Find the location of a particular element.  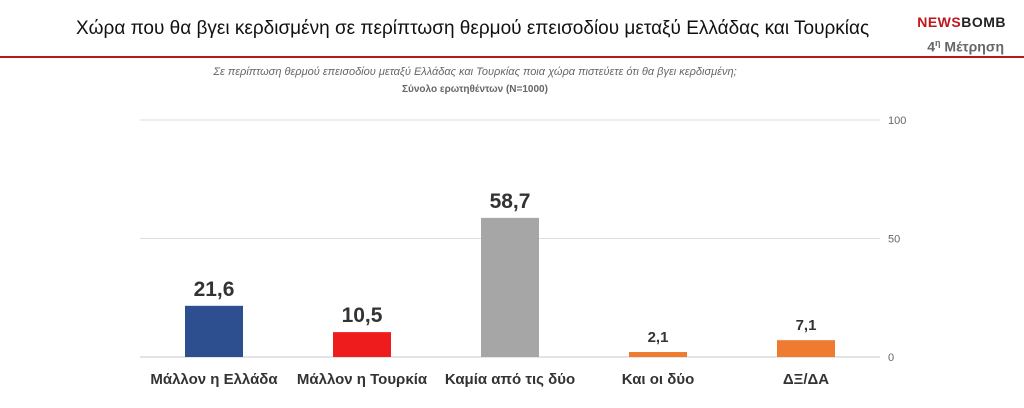

measurement-number: 4 is located at coordinates (931, 46).